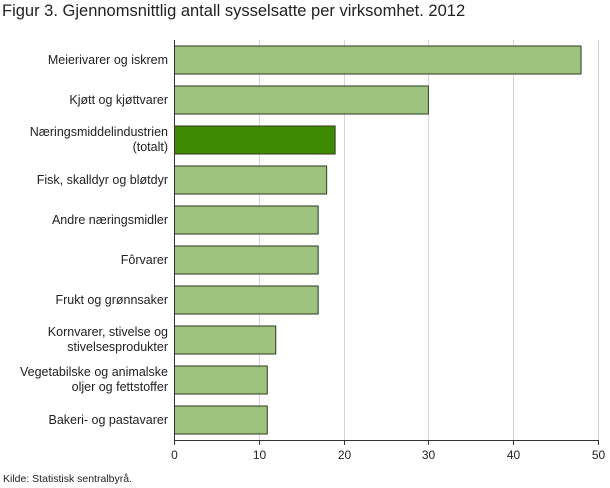 The height and width of the screenshot is (488, 610). What do you see at coordinates (514, 455) in the screenshot?
I see `x-tick-label: 40` at bounding box center [514, 455].